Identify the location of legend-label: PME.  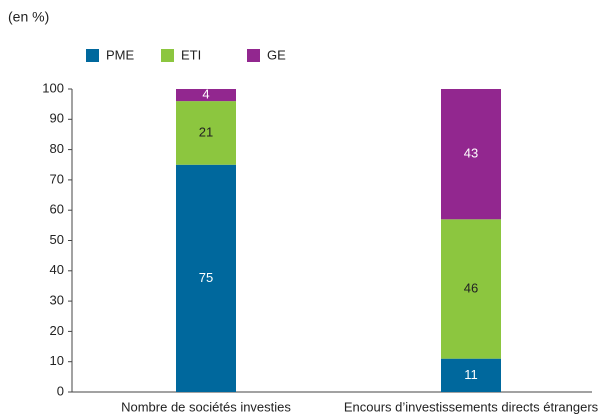
(120, 54).